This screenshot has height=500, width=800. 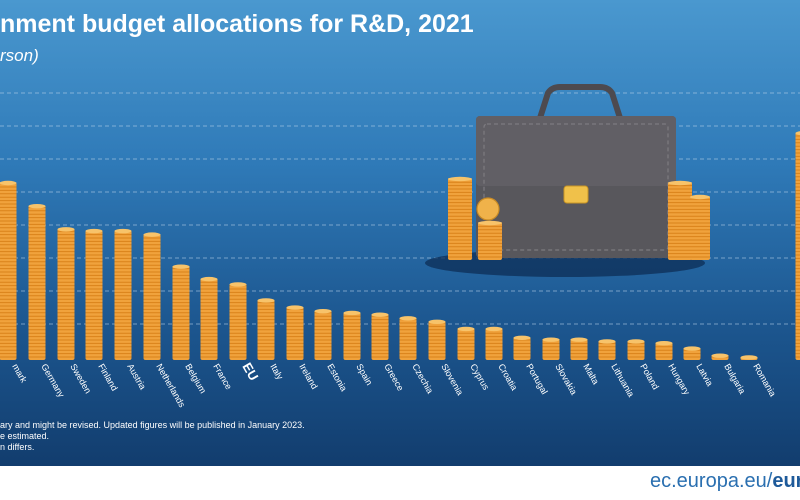 I want to click on x-tick-label: Belgium, so click(x=195, y=378).